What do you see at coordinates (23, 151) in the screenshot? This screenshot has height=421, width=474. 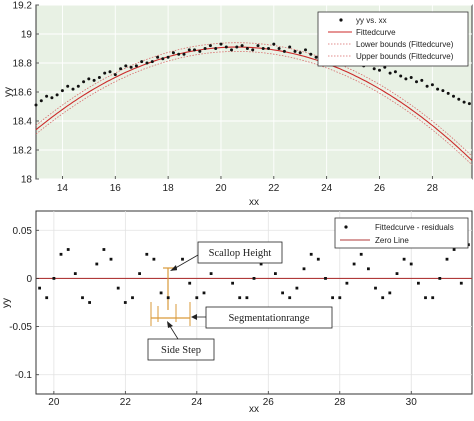 I see `top-y-tick-label: 18.2` at bounding box center [23, 151].